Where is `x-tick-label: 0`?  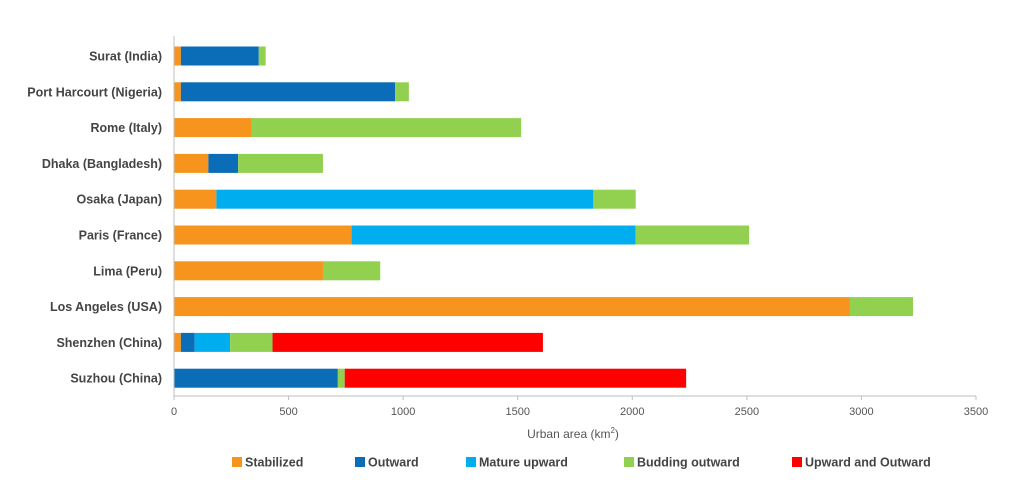
x-tick-label: 0 is located at coordinates (174, 412).